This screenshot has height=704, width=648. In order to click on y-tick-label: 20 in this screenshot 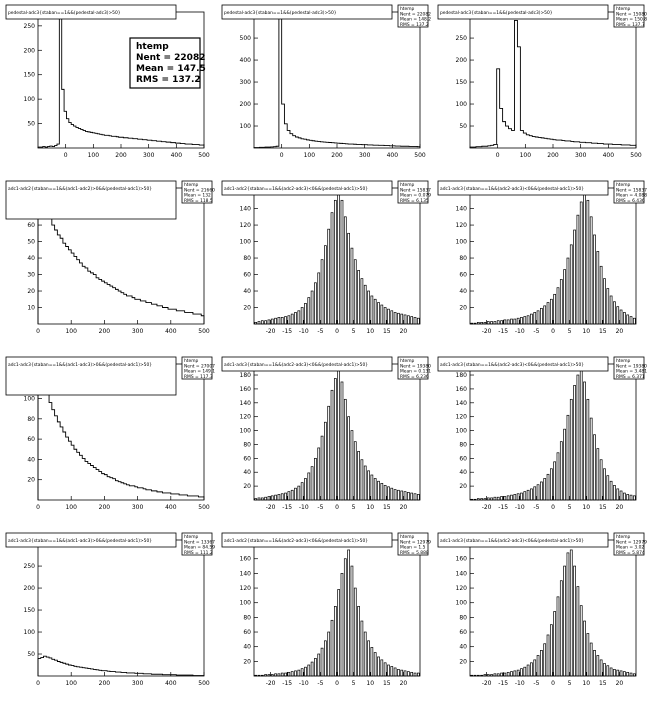, I will do `click(31, 480)`.